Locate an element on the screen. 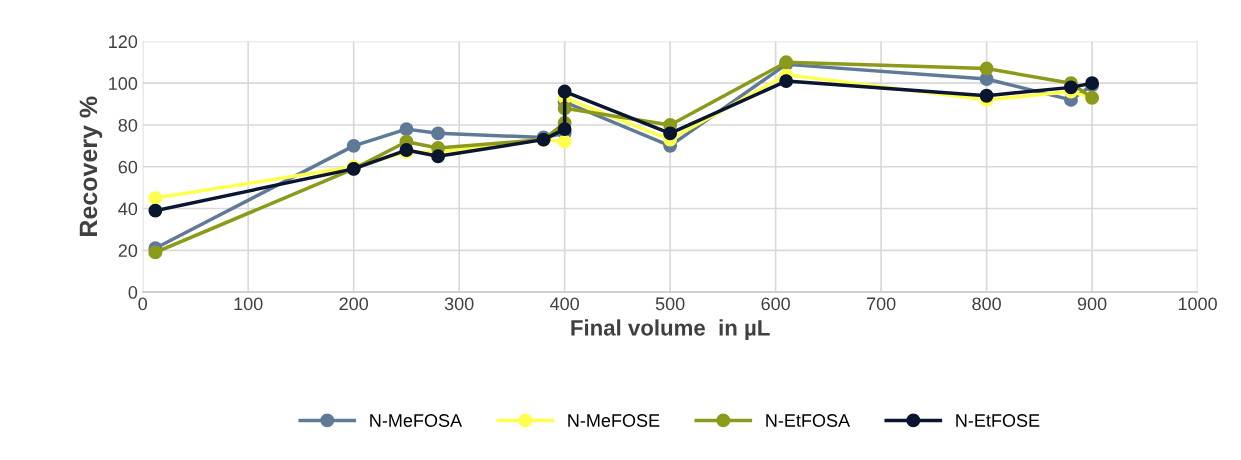 Image resolution: width=1241 pixels, height=460 pixels. x-tick-label: 600 is located at coordinates (775, 304).